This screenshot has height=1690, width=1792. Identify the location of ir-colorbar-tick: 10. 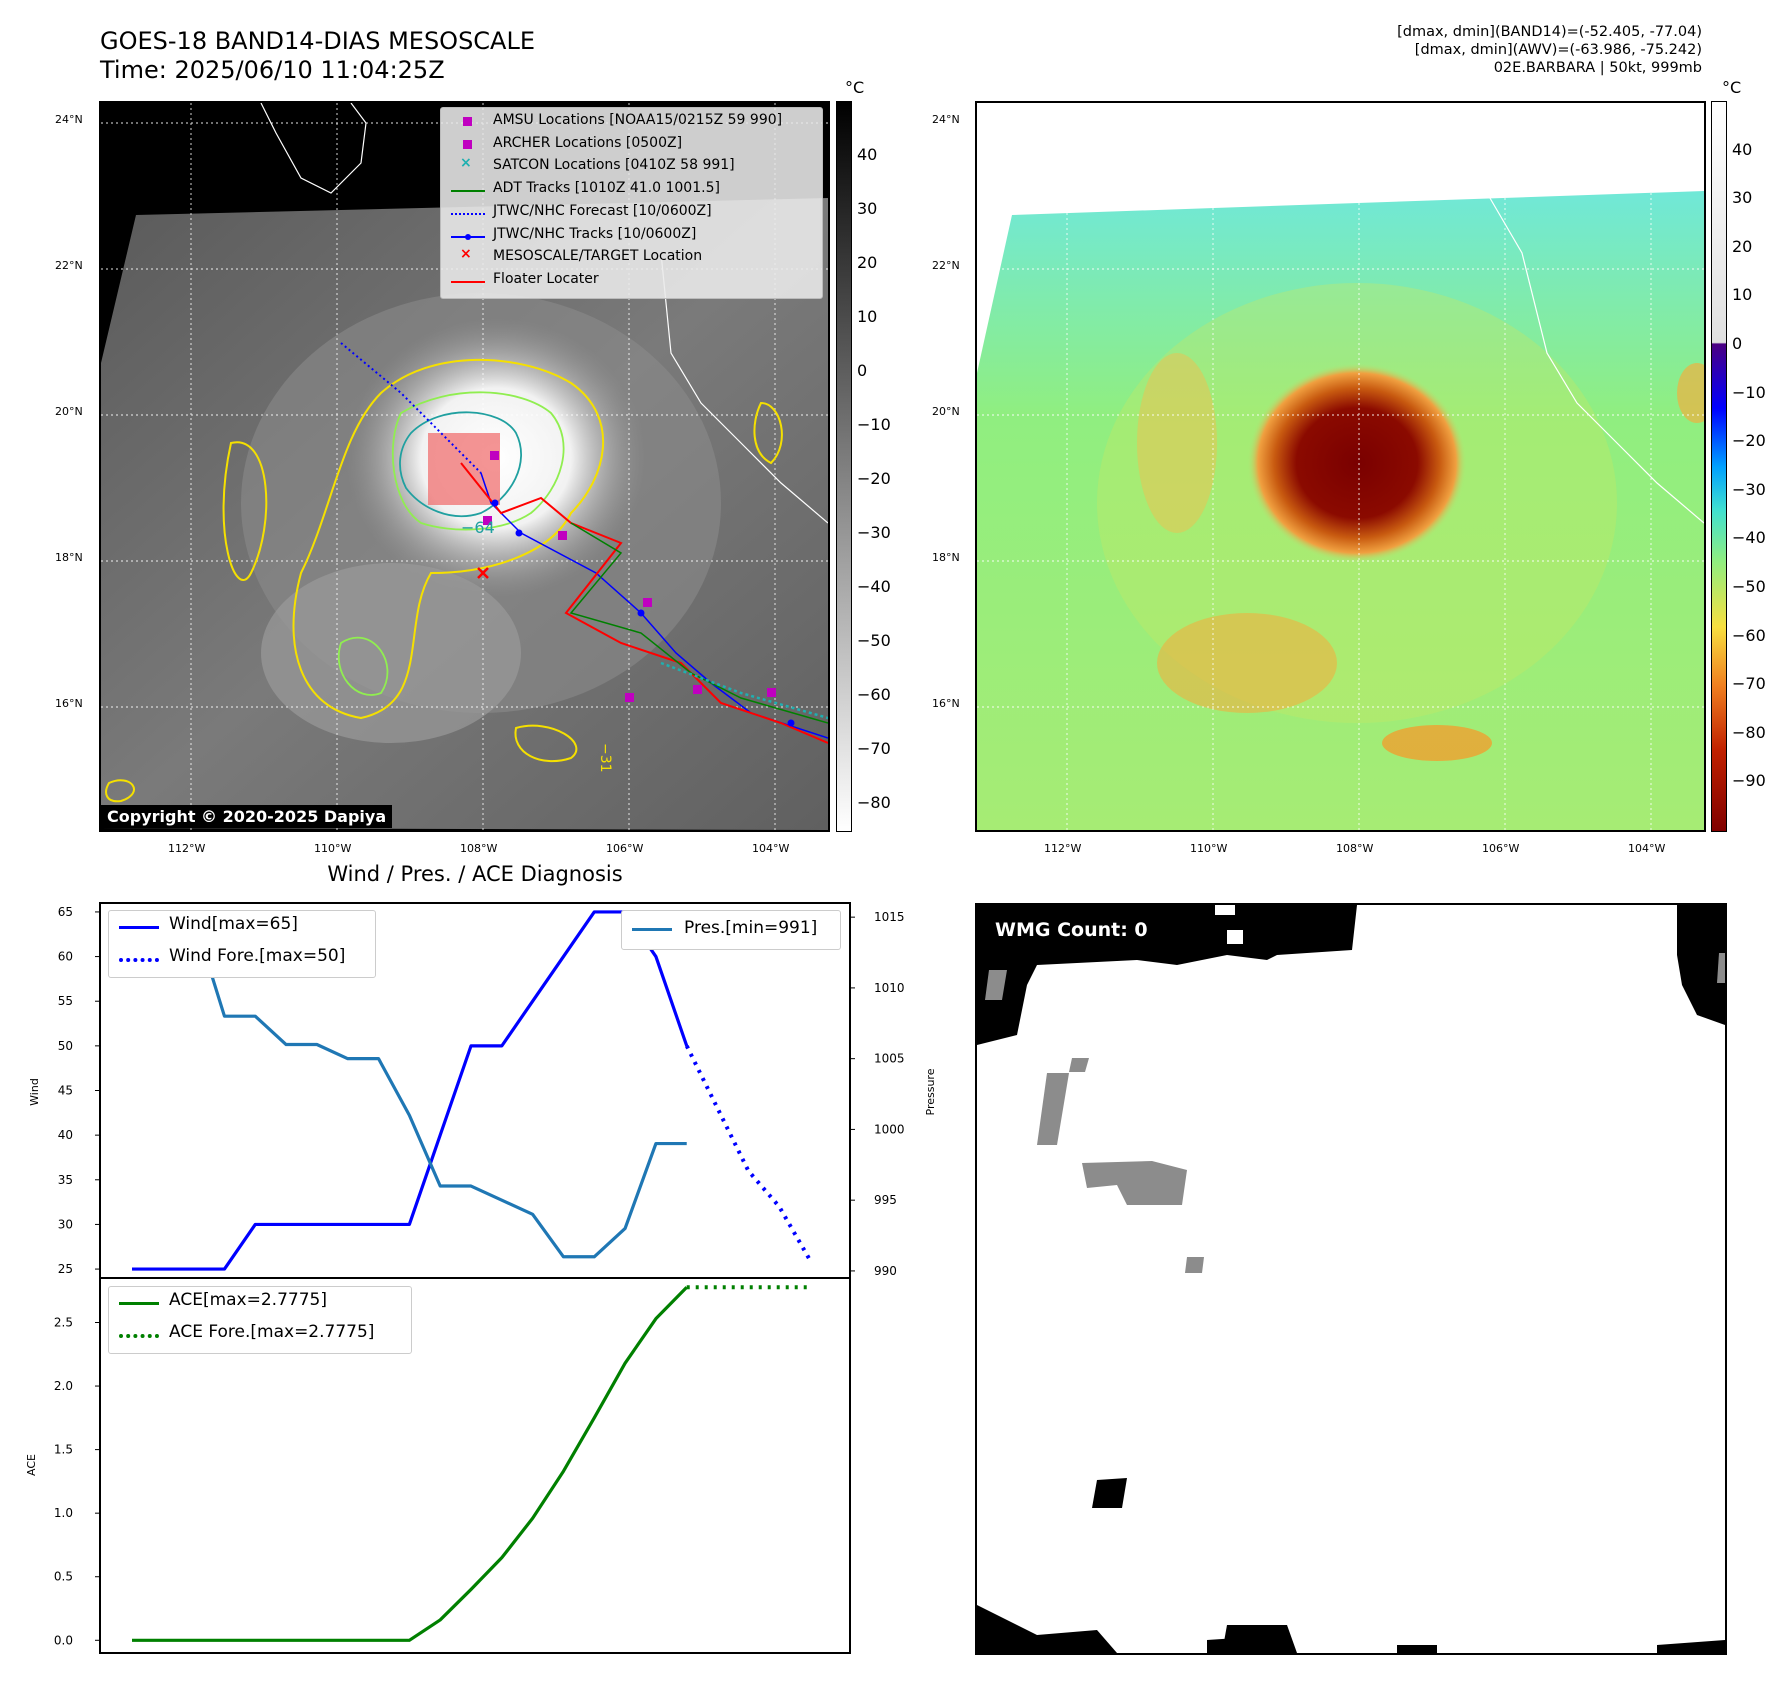
(867, 316).